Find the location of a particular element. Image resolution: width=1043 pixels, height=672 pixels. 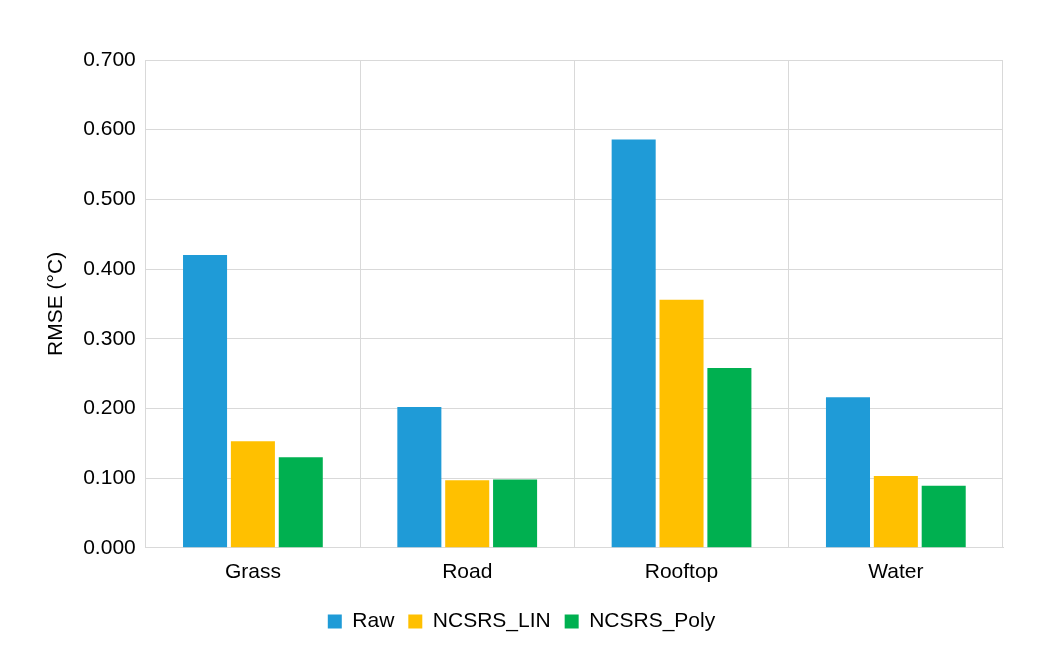

y-tick-label: 0.200 is located at coordinates (109, 407).